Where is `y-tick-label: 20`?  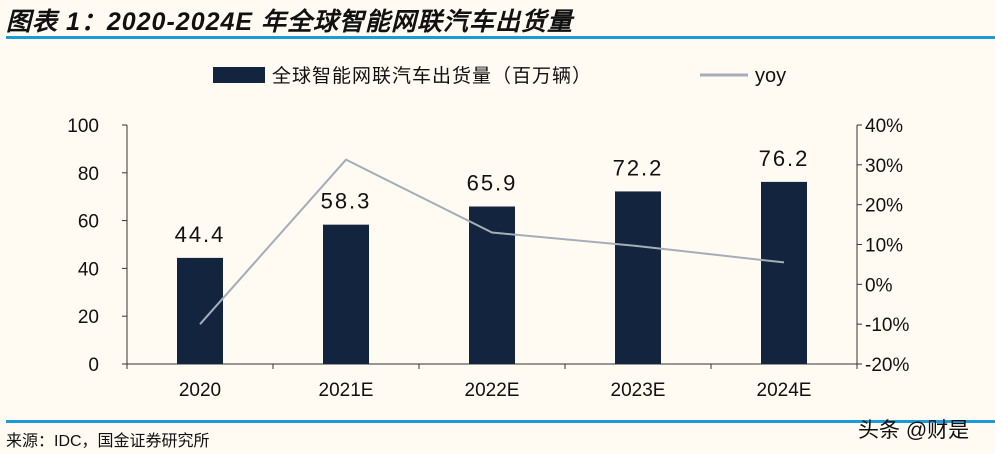 y-tick-label: 20 is located at coordinates (88, 317).